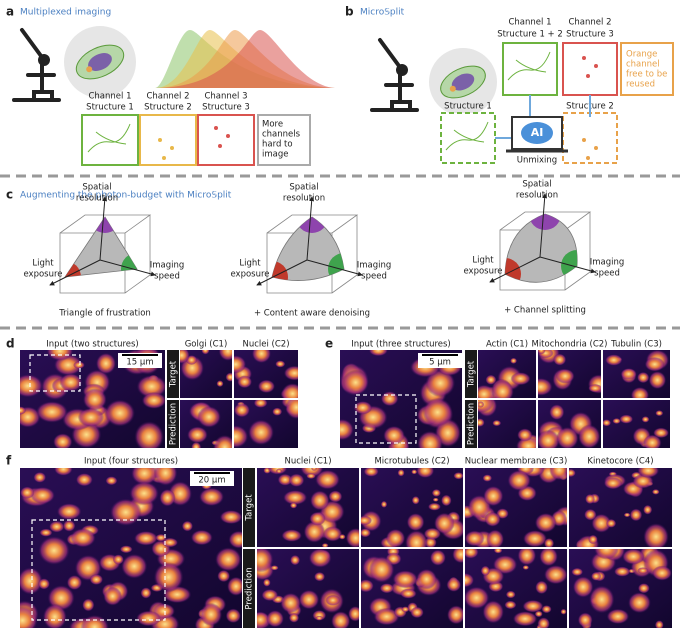 This screenshot has width=680, height=631. I want to click on ai-blob, so click(537, 133).